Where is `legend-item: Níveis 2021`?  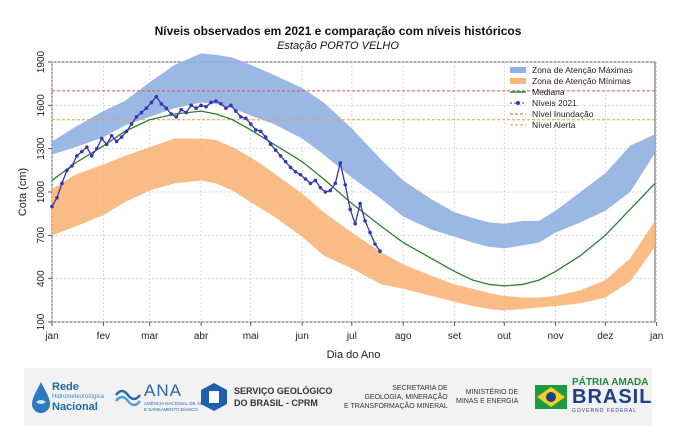 legend-item: Níveis 2021 is located at coordinates (543, 103).